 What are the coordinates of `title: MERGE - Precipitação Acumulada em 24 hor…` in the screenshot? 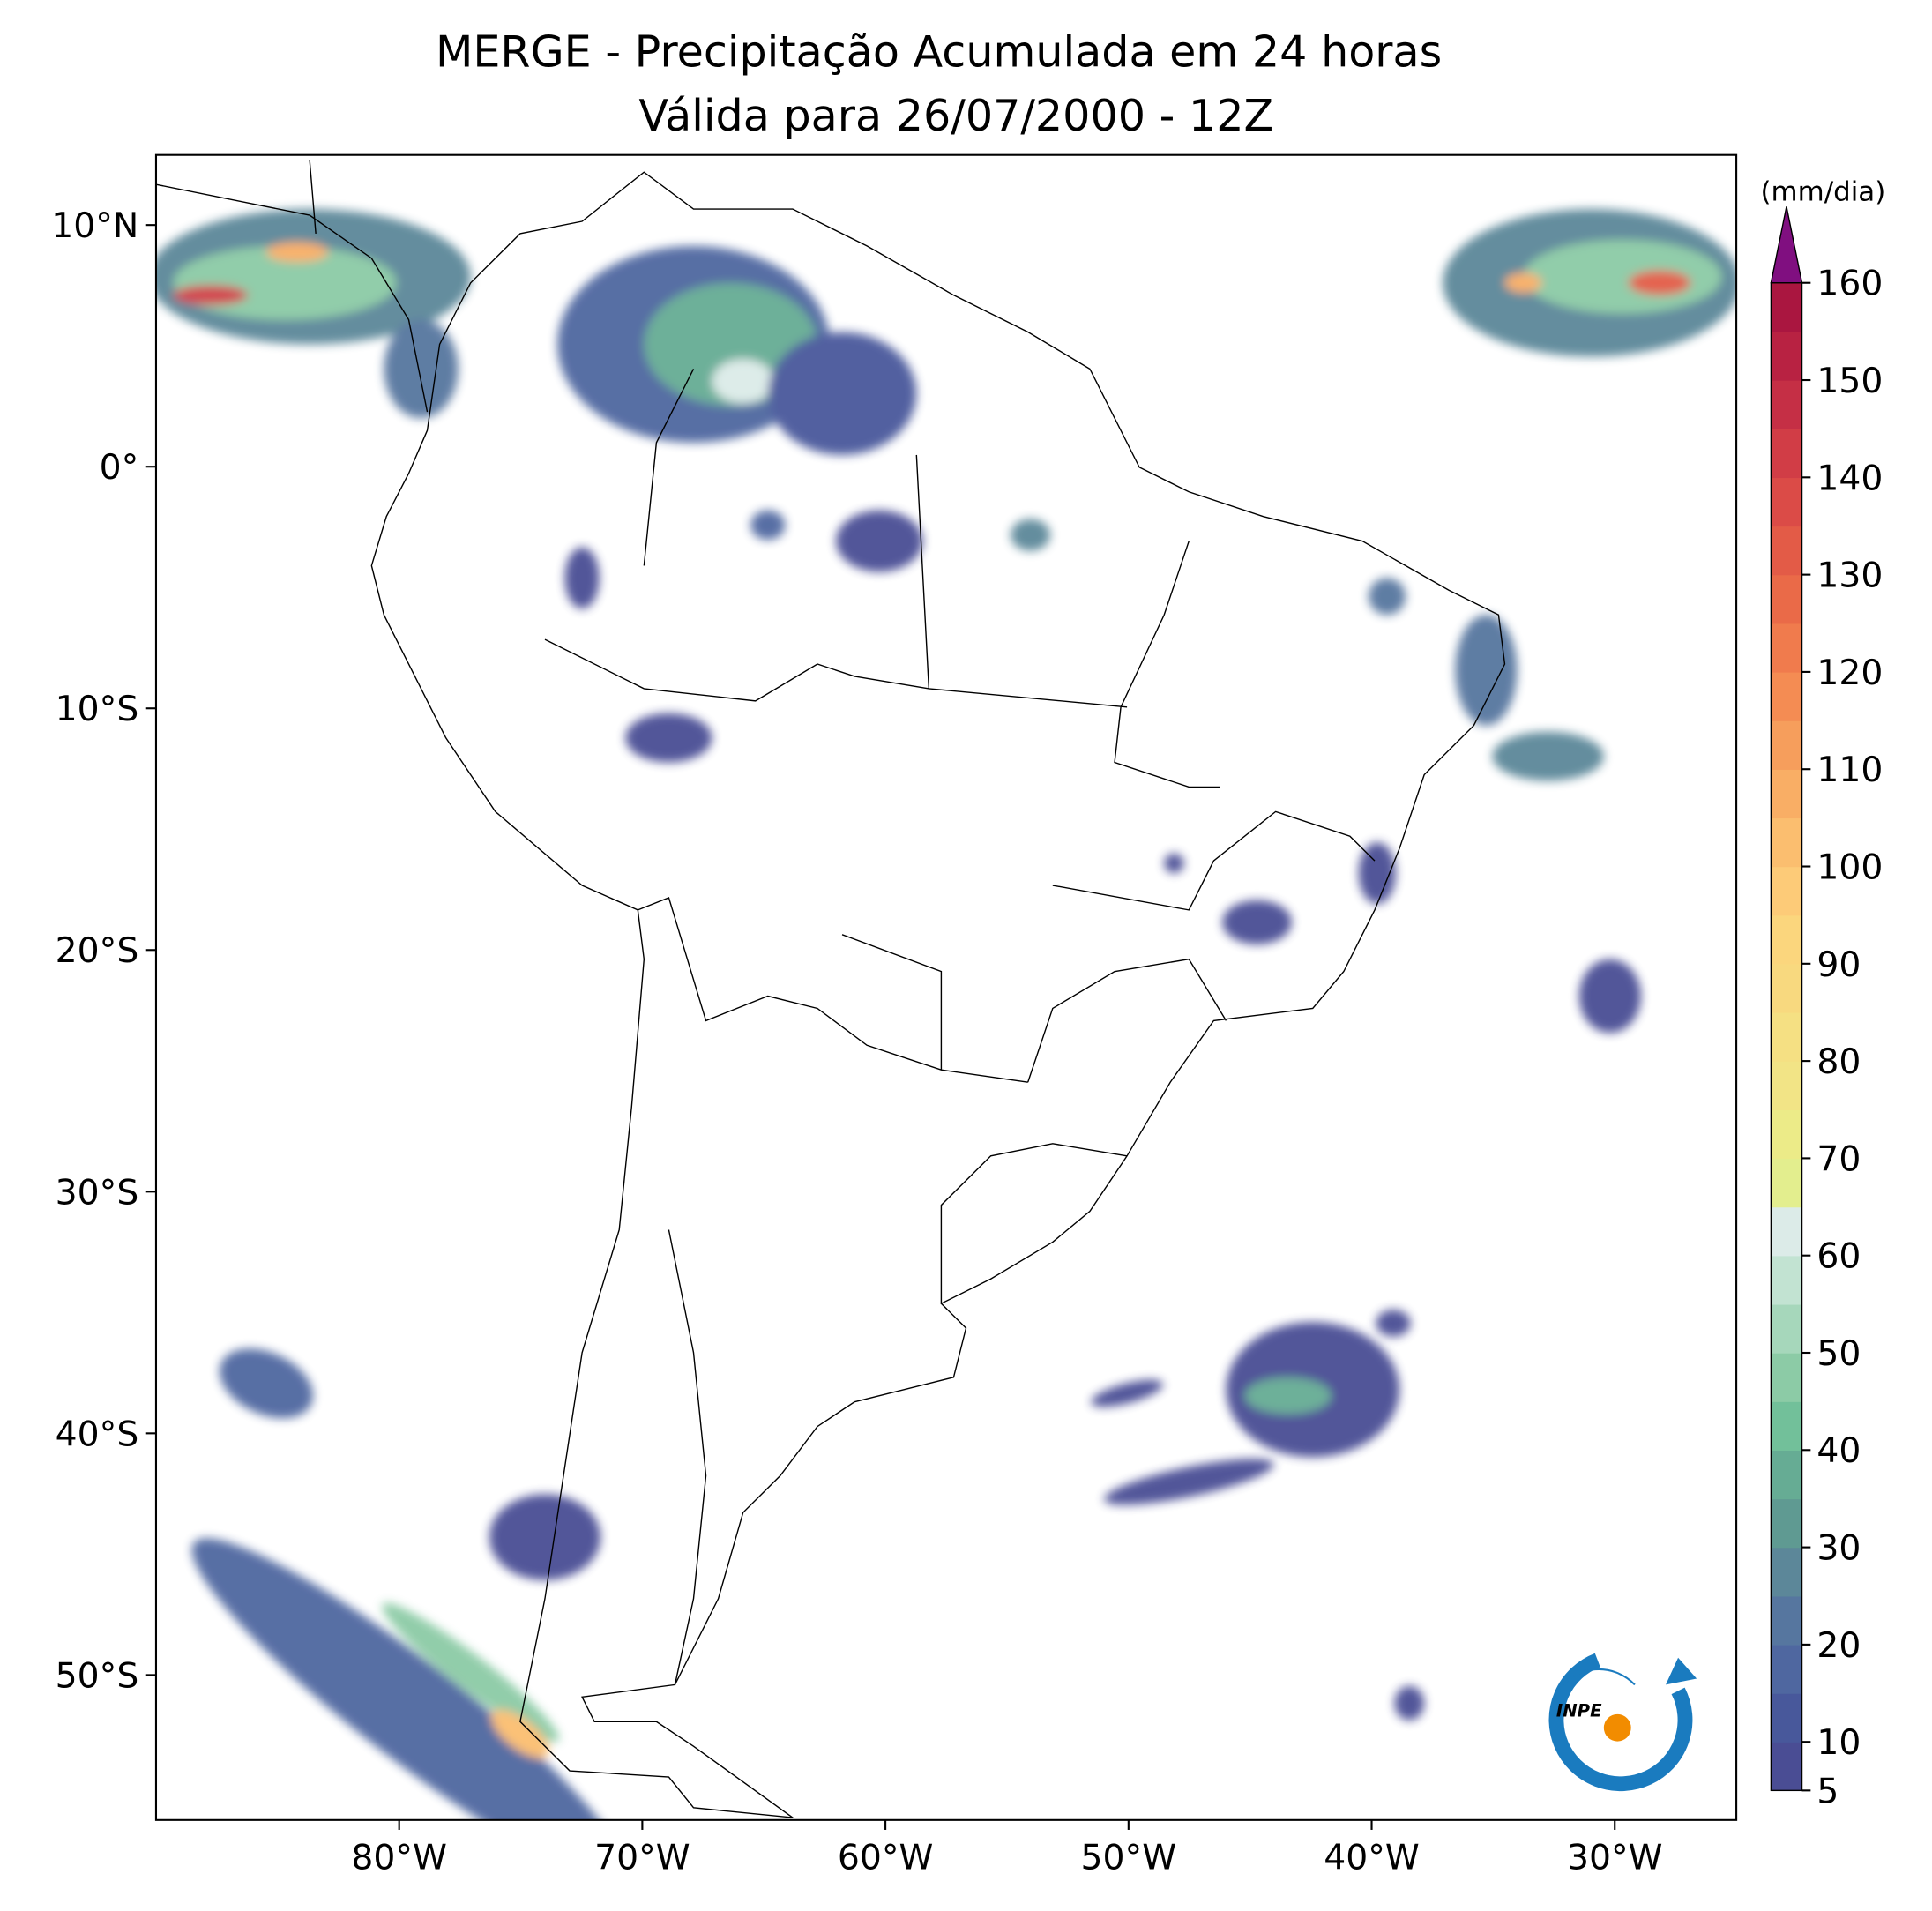 It's located at (939, 52).